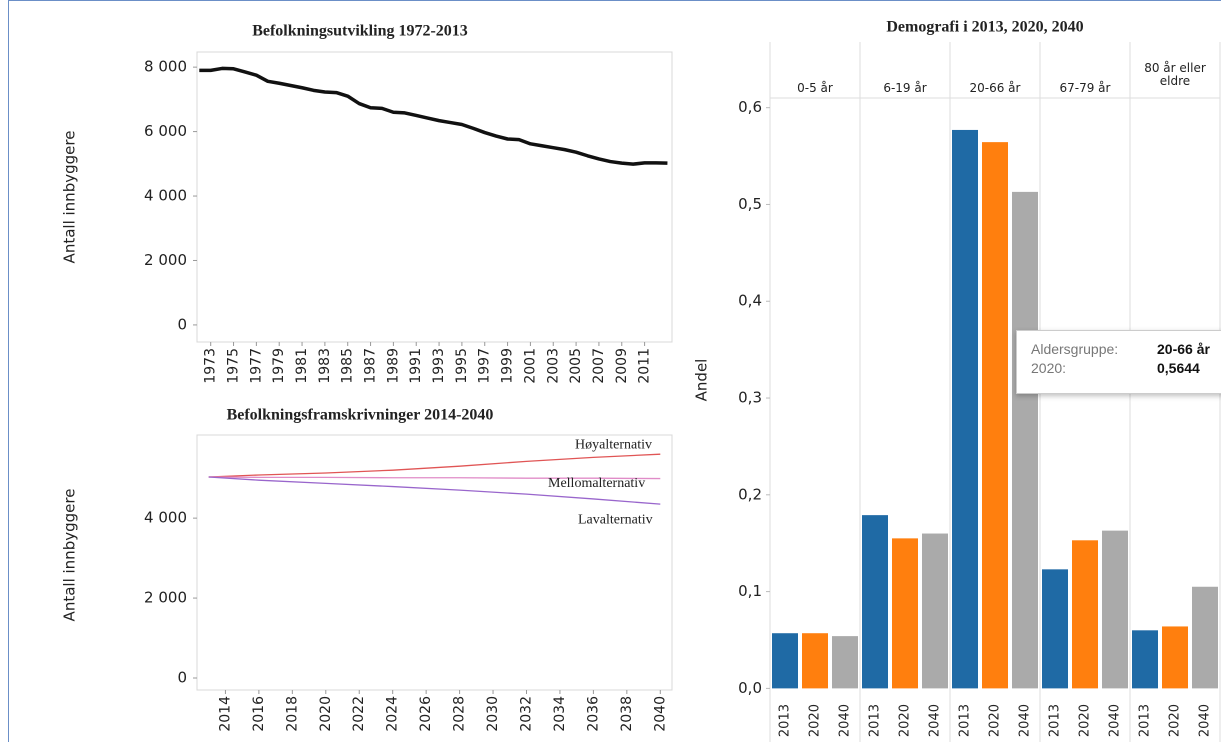 The width and height of the screenshot is (1221, 742). Describe the element at coordinates (393, 714) in the screenshot. I see `x-tick-label: 2024` at that location.